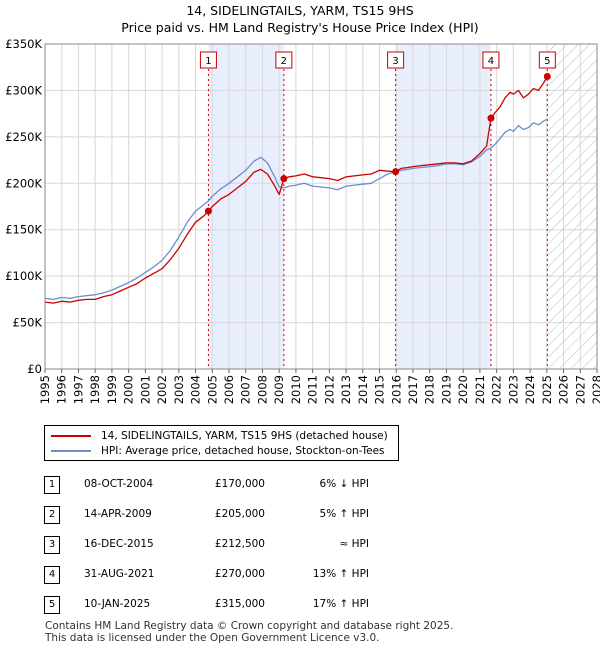 This screenshot has height=650, width=600. I want to click on sale-price: £205,000, so click(239, 514).